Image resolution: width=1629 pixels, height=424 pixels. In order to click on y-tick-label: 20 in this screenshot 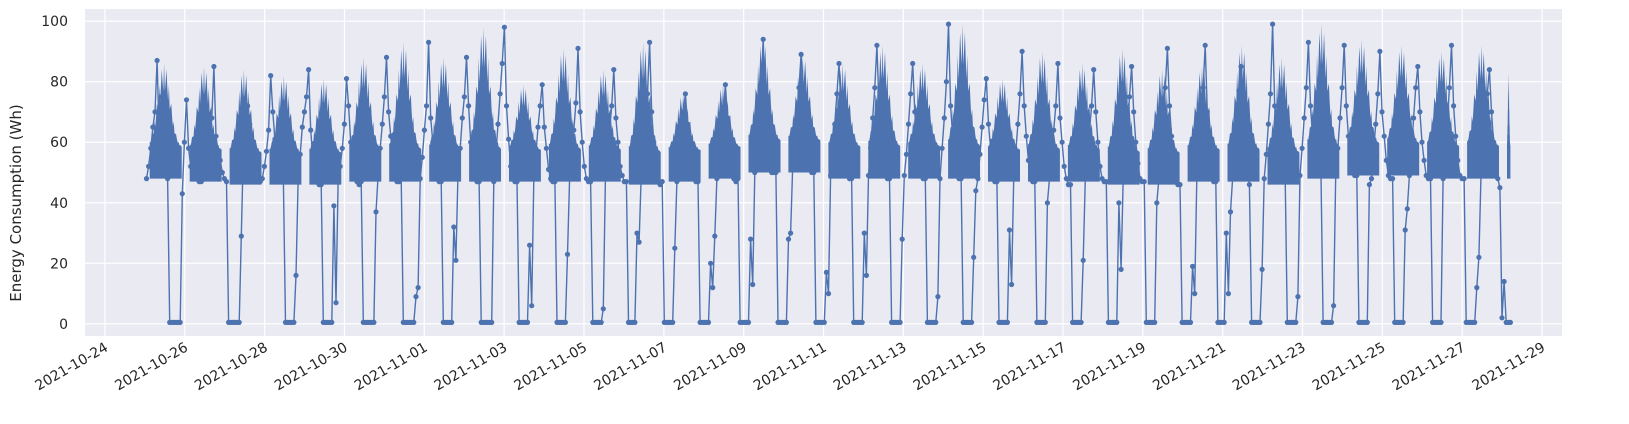, I will do `click(59, 264)`.